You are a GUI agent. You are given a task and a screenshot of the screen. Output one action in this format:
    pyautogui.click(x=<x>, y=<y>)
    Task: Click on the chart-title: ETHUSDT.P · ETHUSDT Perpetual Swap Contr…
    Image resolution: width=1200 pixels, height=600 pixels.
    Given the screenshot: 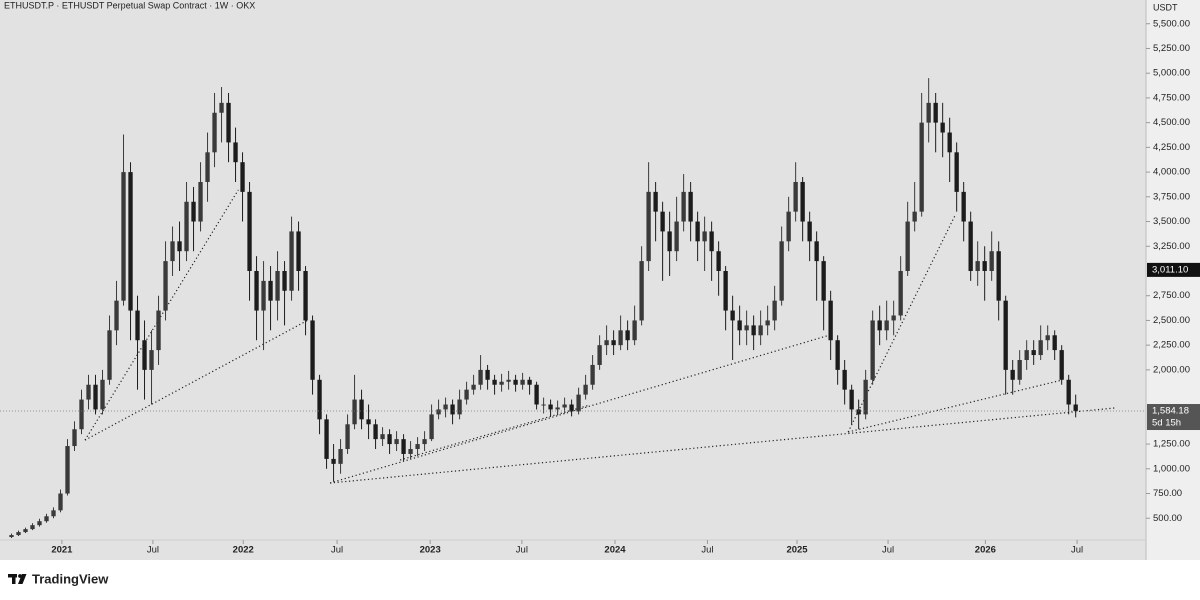 What is the action you would take?
    pyautogui.click(x=129, y=5)
    